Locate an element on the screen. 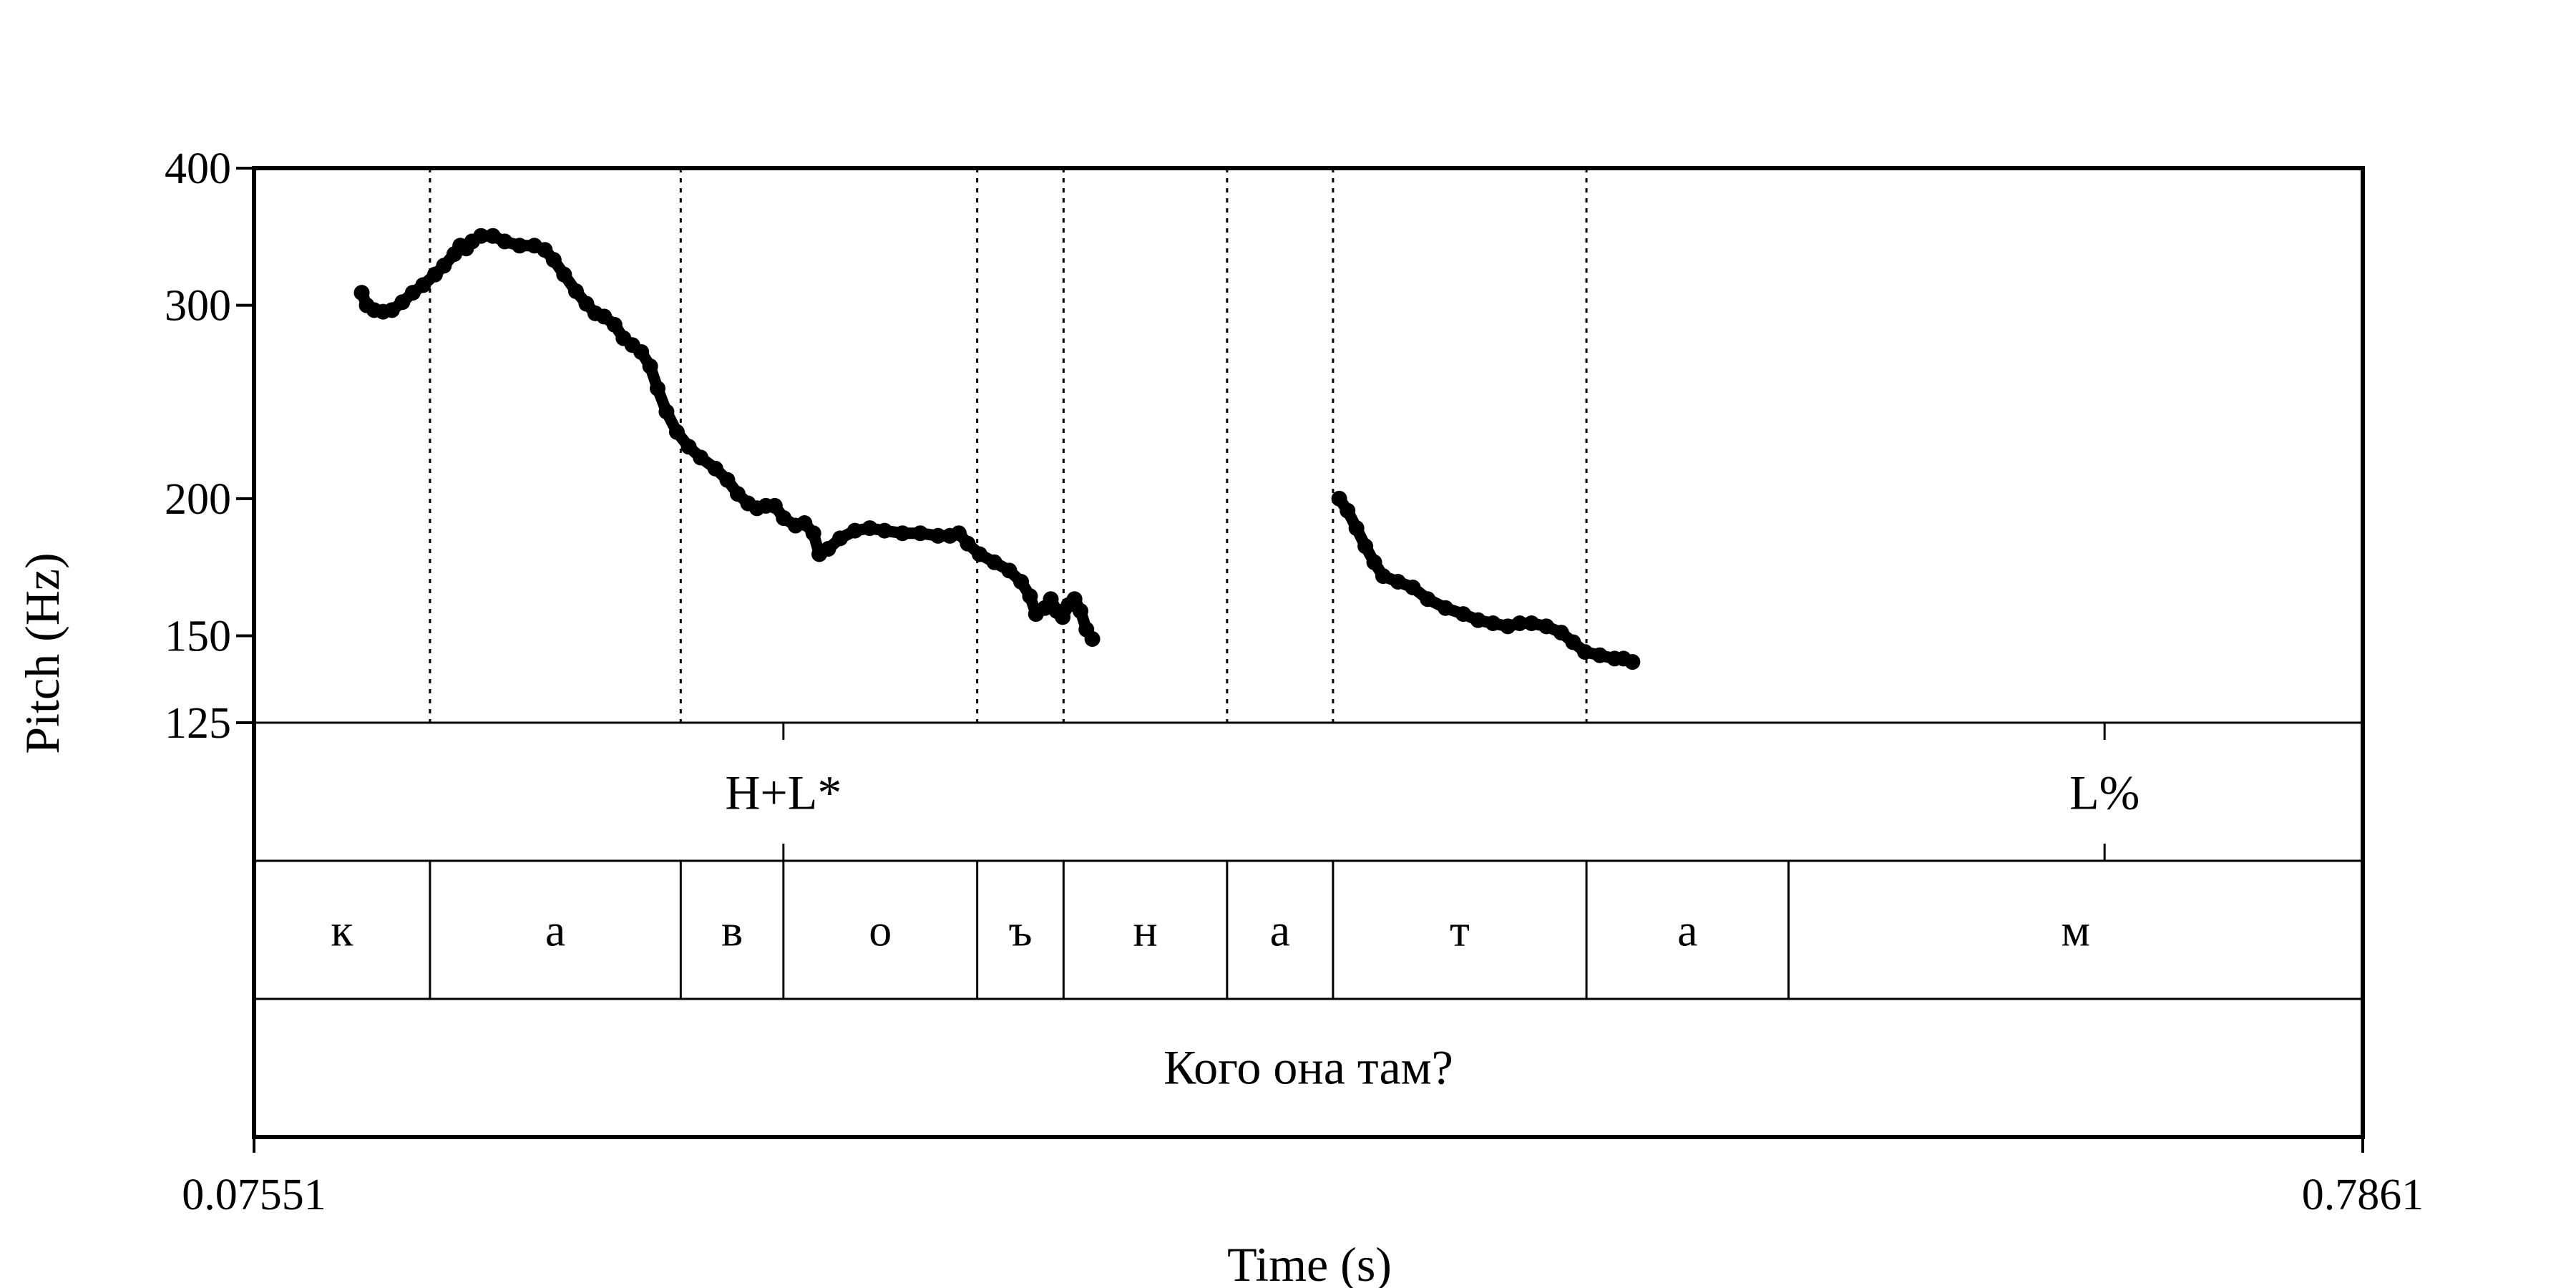 The width and height of the screenshot is (2576, 1288). tone-label: L% is located at coordinates (2104, 793).